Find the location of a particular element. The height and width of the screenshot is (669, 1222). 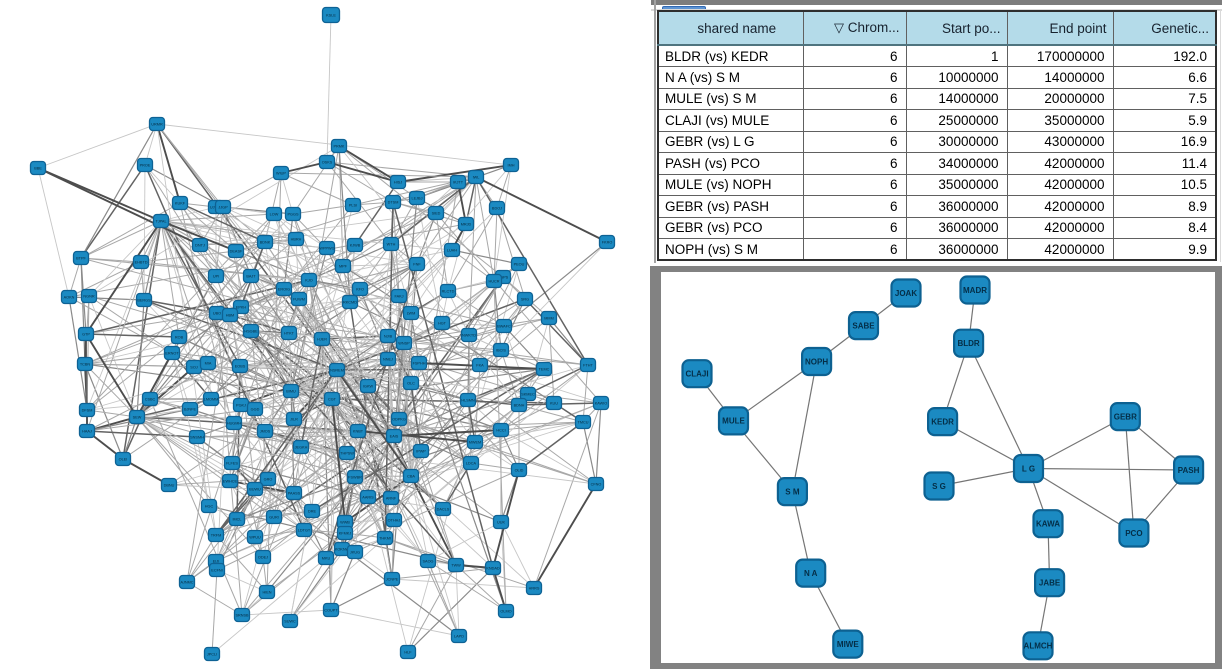

svg-text: AOKN is located at coordinates (69, 298).